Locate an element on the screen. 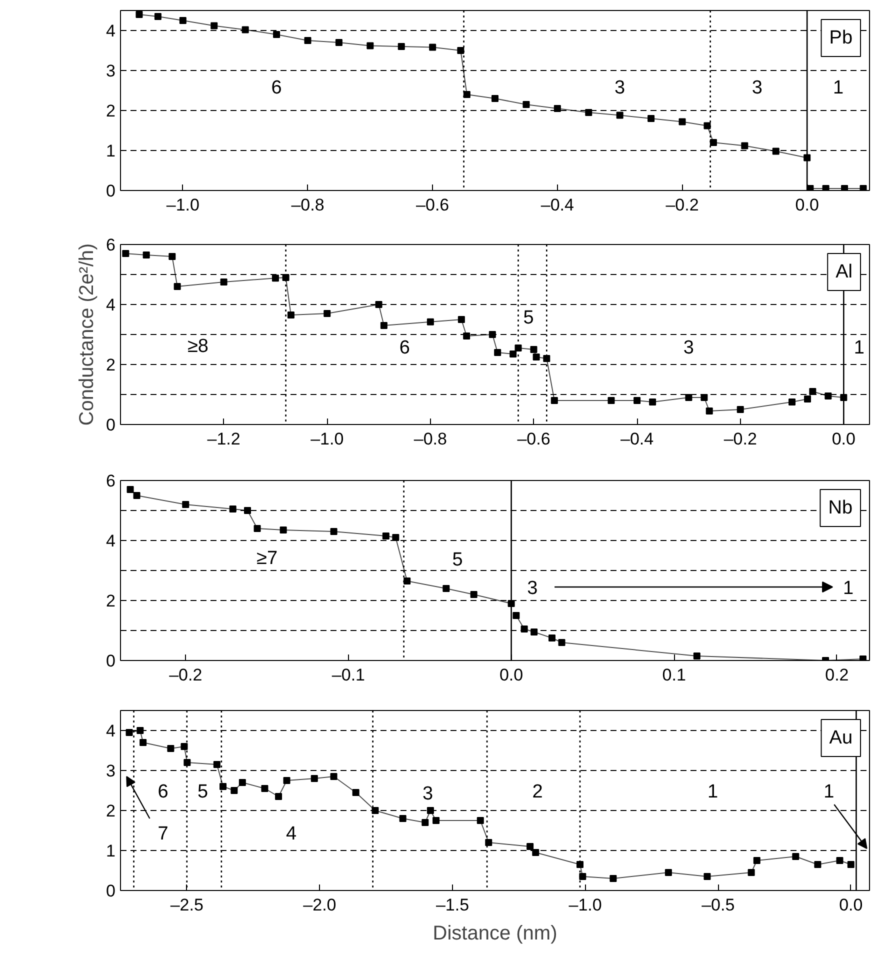 The image size is (871, 969). x-tick-label: –0.8 is located at coordinates (430, 439).